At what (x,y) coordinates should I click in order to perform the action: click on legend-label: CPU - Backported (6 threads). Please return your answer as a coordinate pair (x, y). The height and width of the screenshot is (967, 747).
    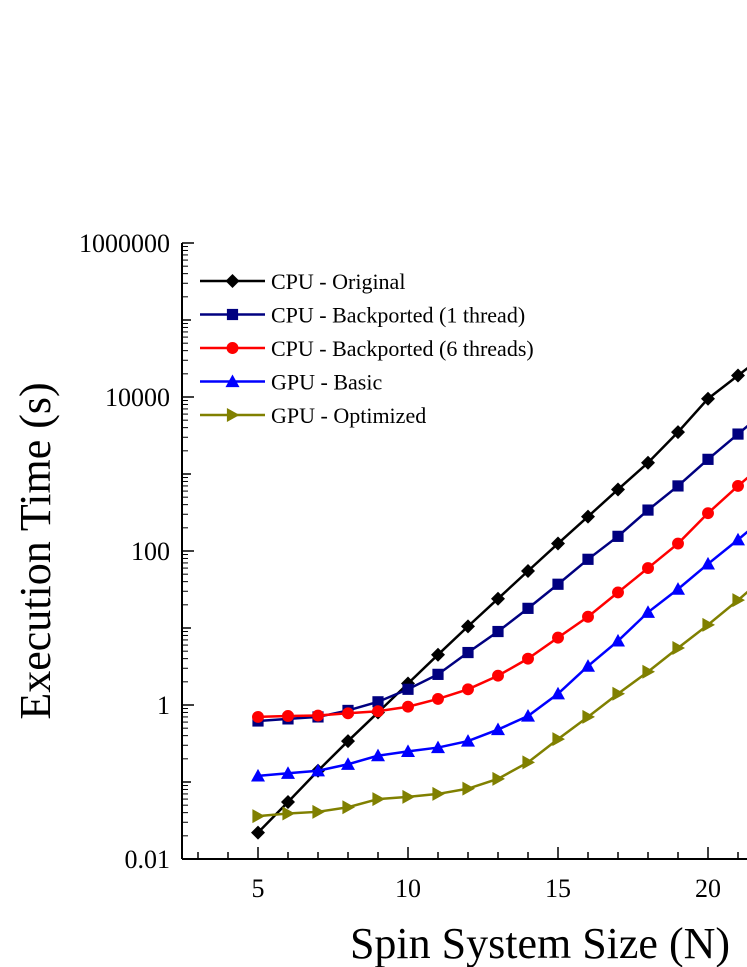
    Looking at the image, I should click on (402, 348).